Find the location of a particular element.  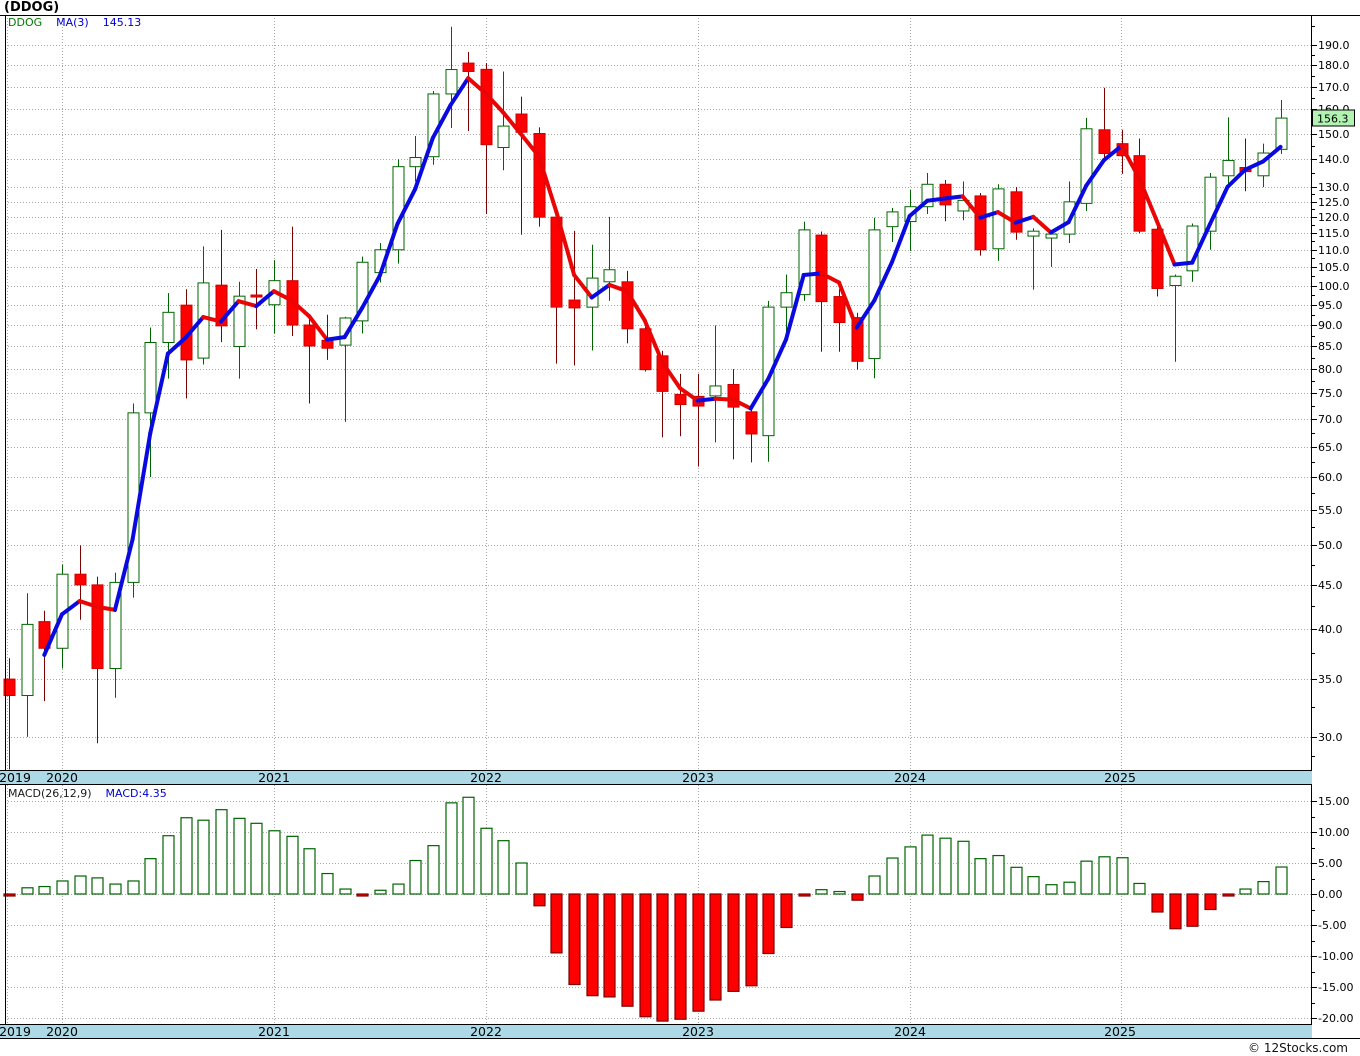

copyright-text: © 12Stocks.com is located at coordinates (1298, 1048).